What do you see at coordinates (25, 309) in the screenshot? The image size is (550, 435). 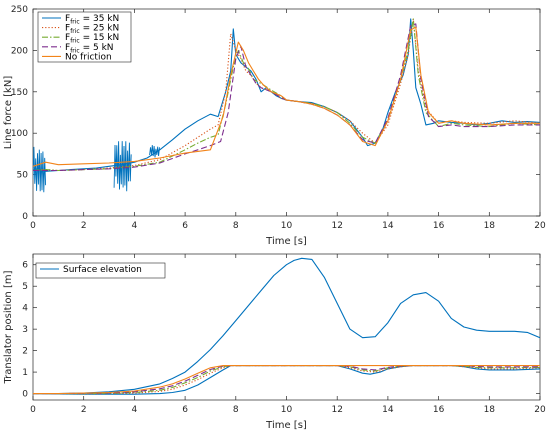 I see `y-tick-label: 4` at bounding box center [25, 309].